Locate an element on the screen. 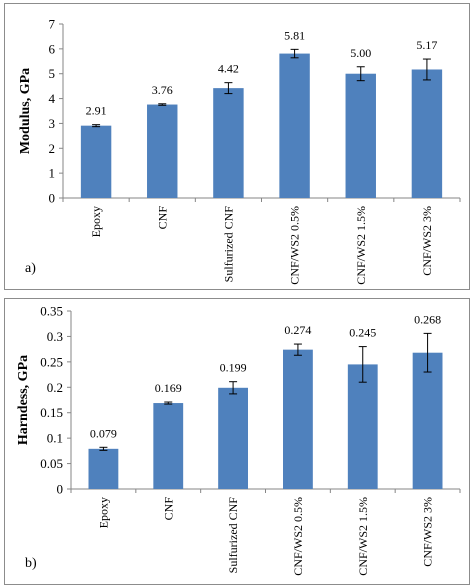  y-axis-title: Harndess, GPa is located at coordinates (23, 400).